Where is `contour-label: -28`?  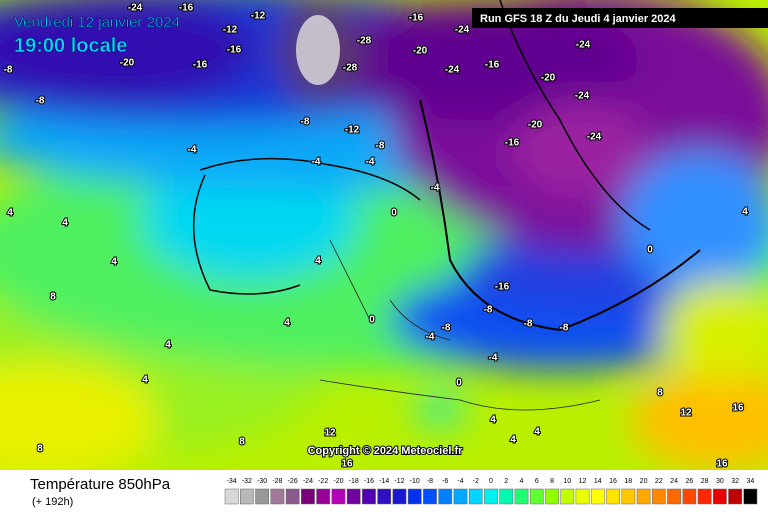
contour-label: -28 is located at coordinates (364, 41).